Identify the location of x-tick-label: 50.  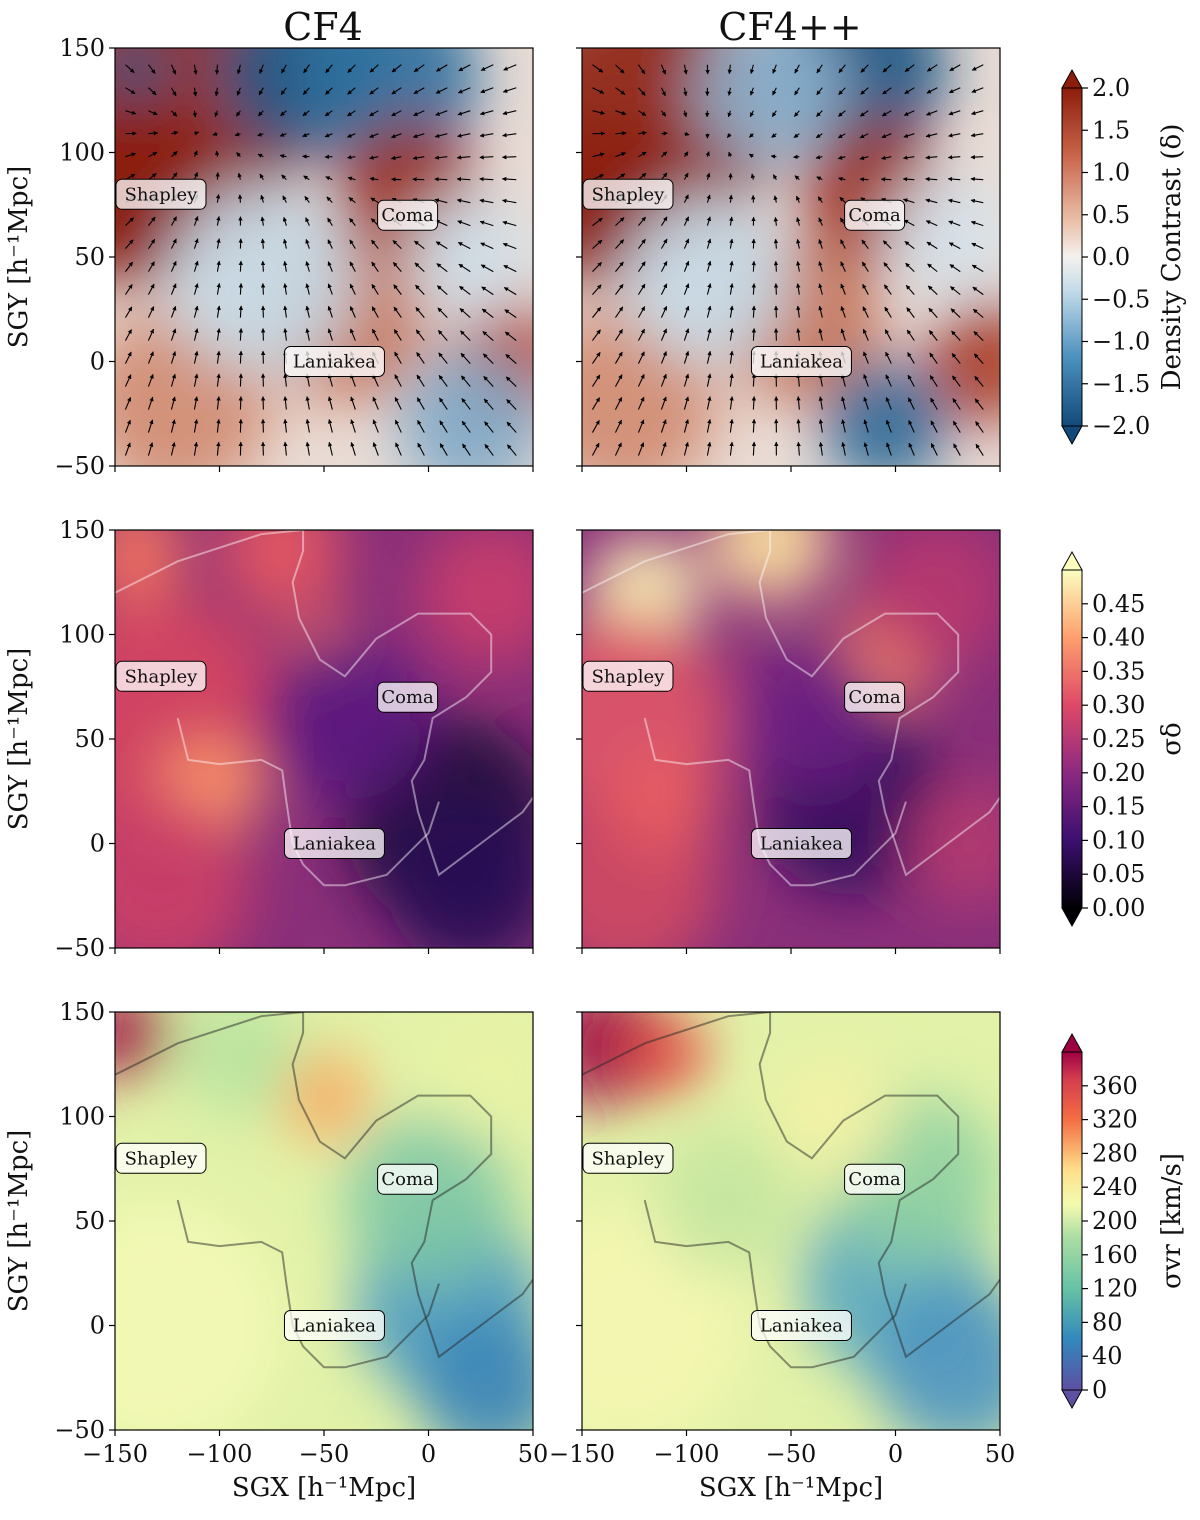
(1000, 1454).